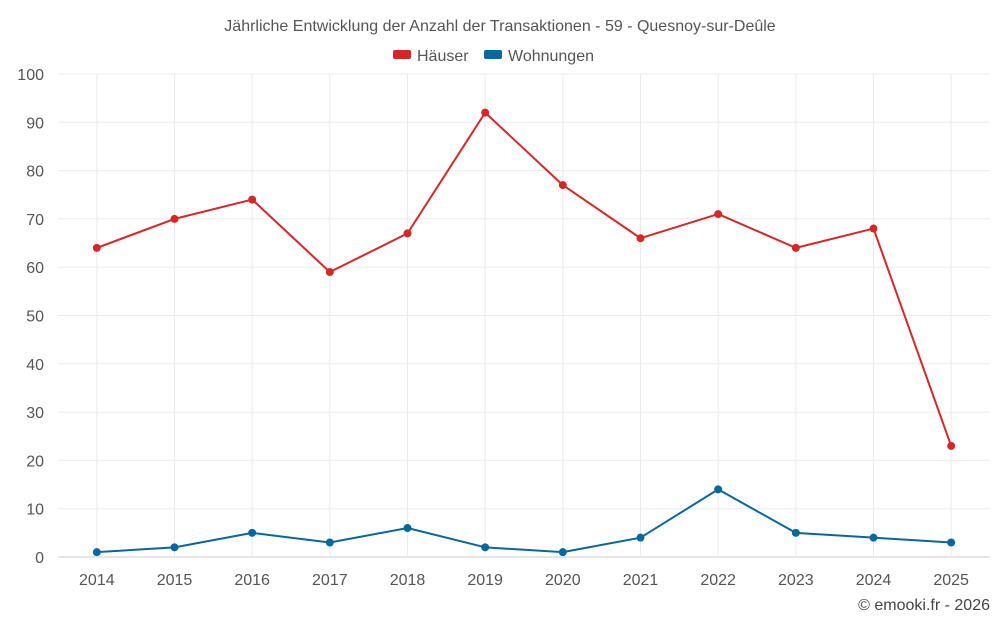 This screenshot has height=625, width=1000. I want to click on x-tick-label: 2021, so click(641, 580).